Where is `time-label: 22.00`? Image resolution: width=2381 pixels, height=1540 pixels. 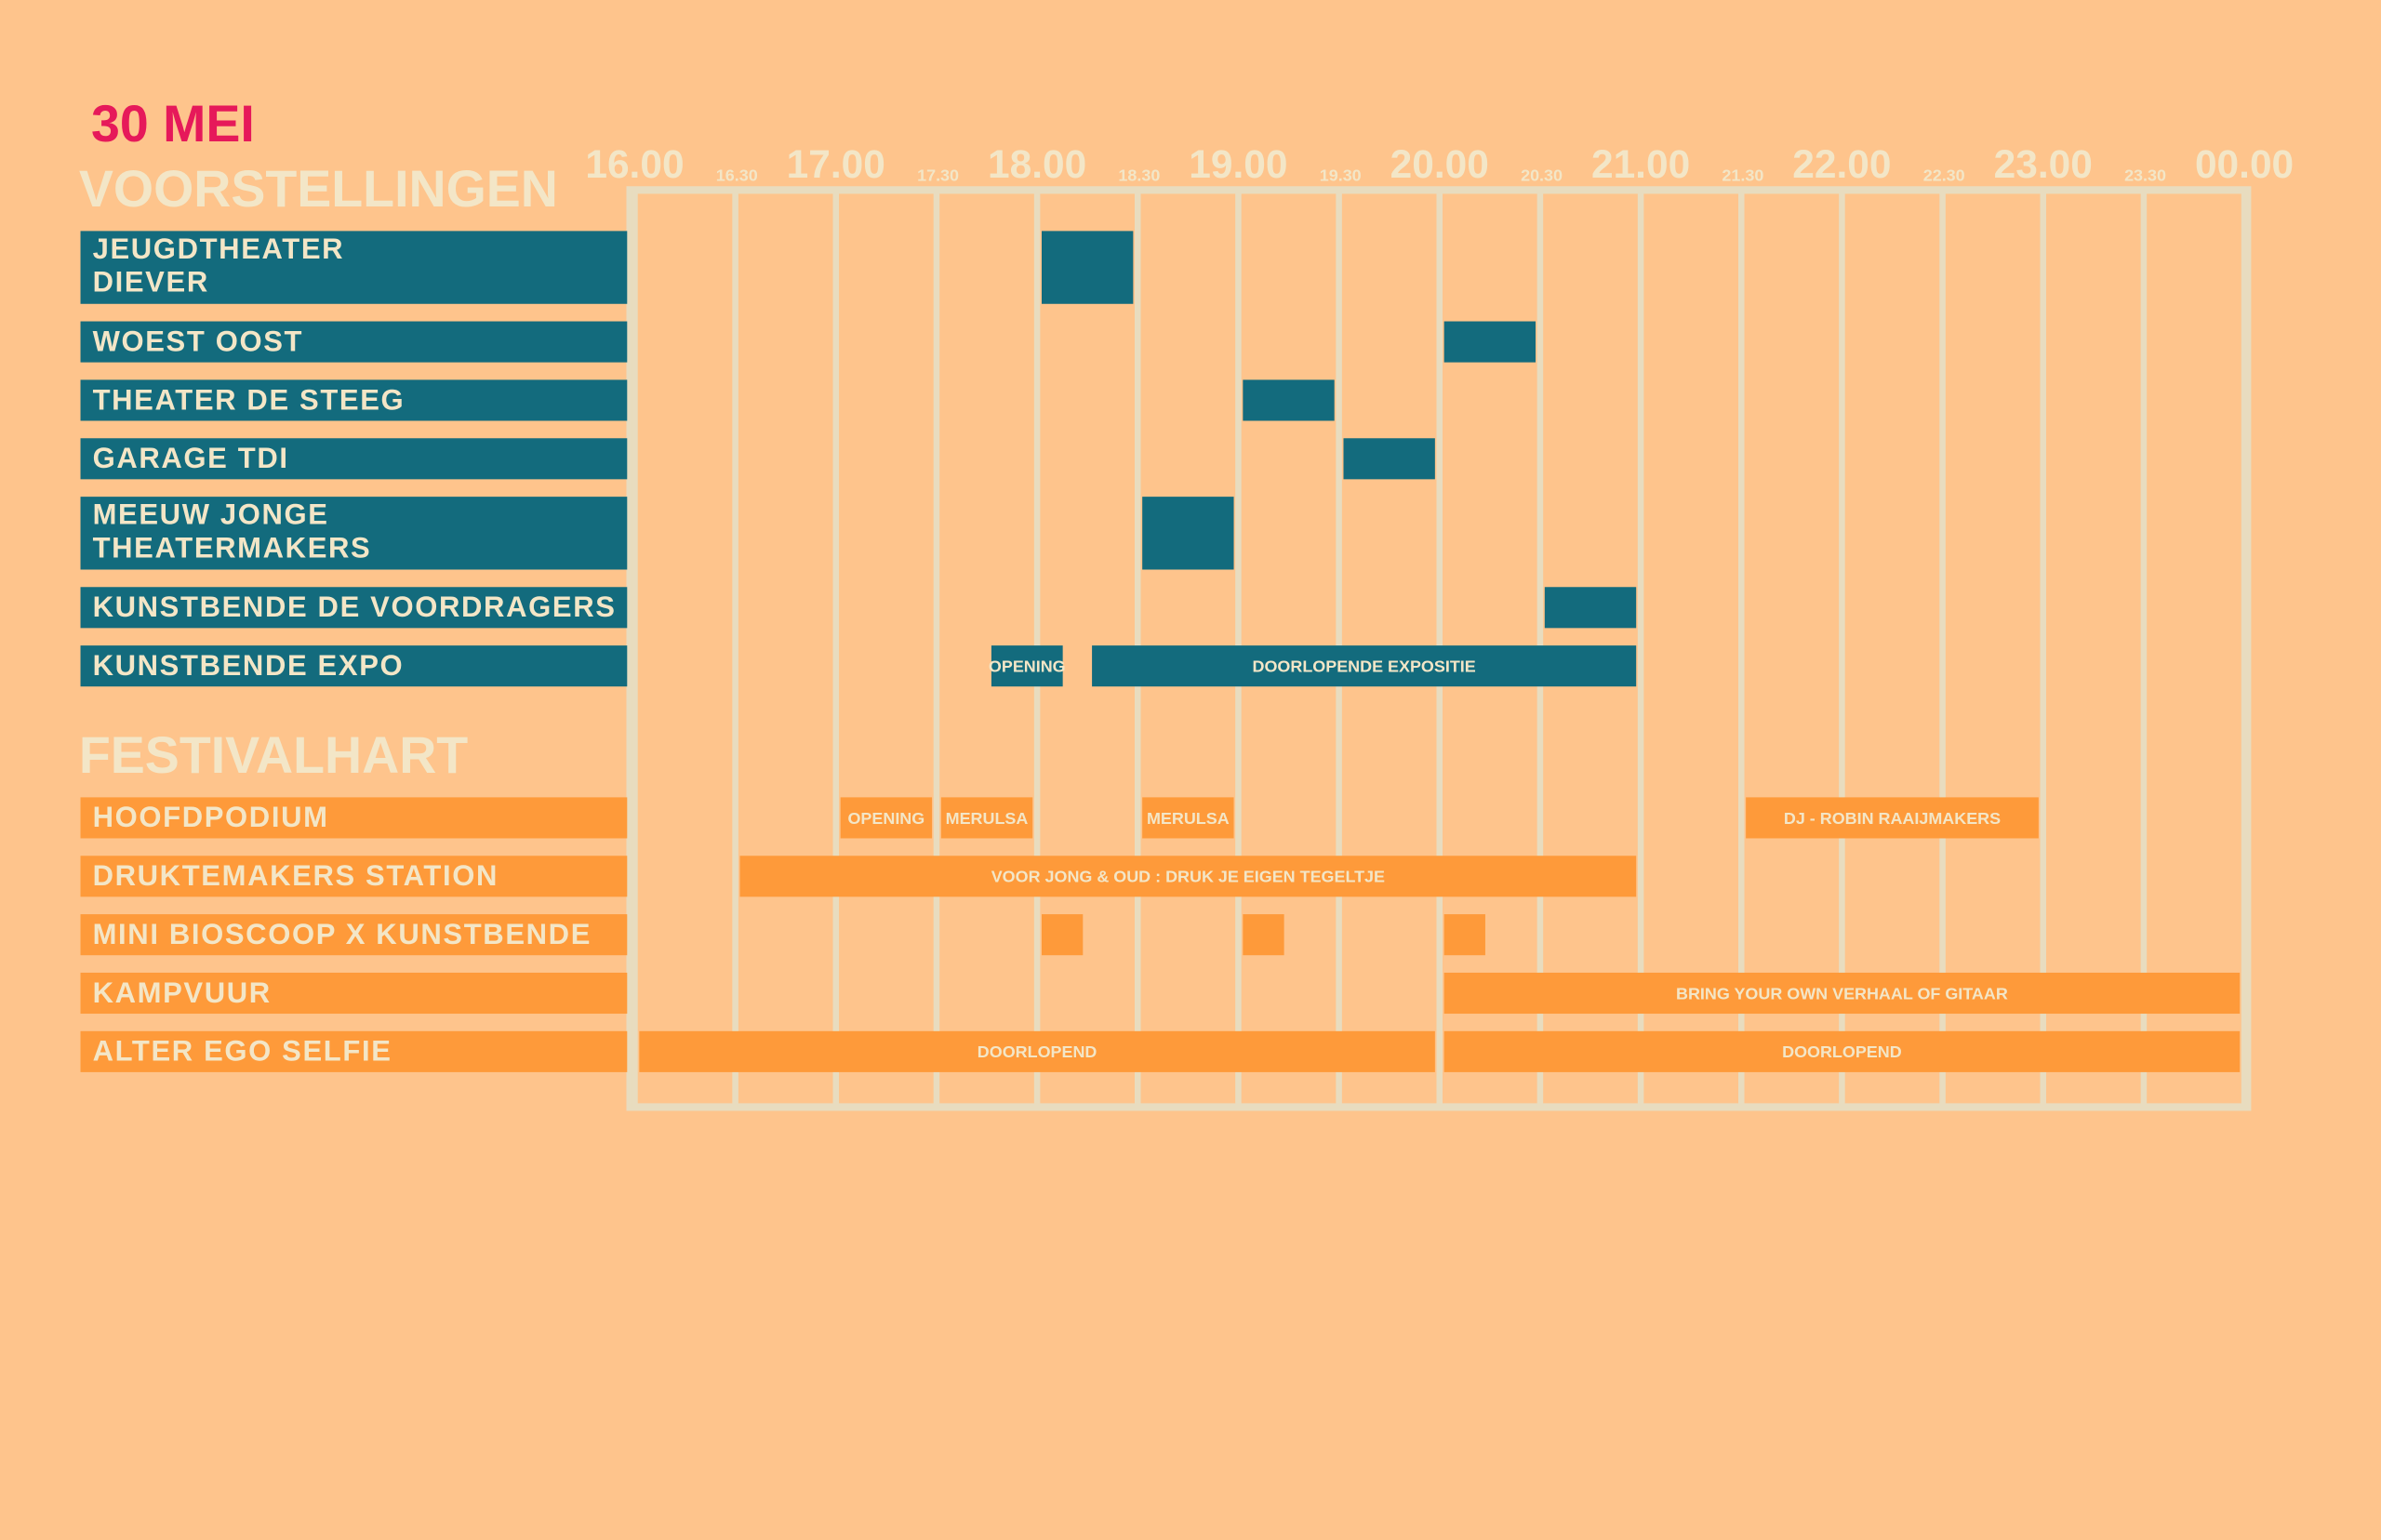
time-label: 22.00 is located at coordinates (1841, 164).